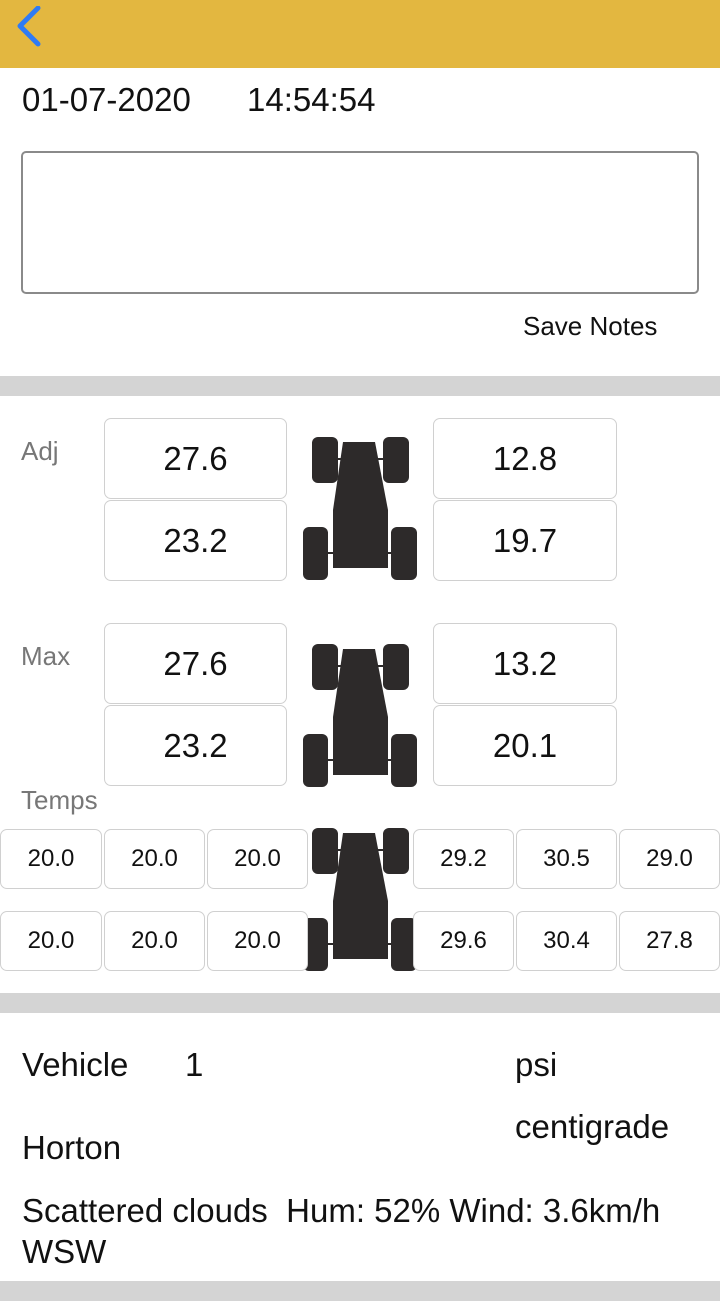 The height and width of the screenshot is (1301, 720). I want to click on adj-front-right: 12.8, so click(525, 458).